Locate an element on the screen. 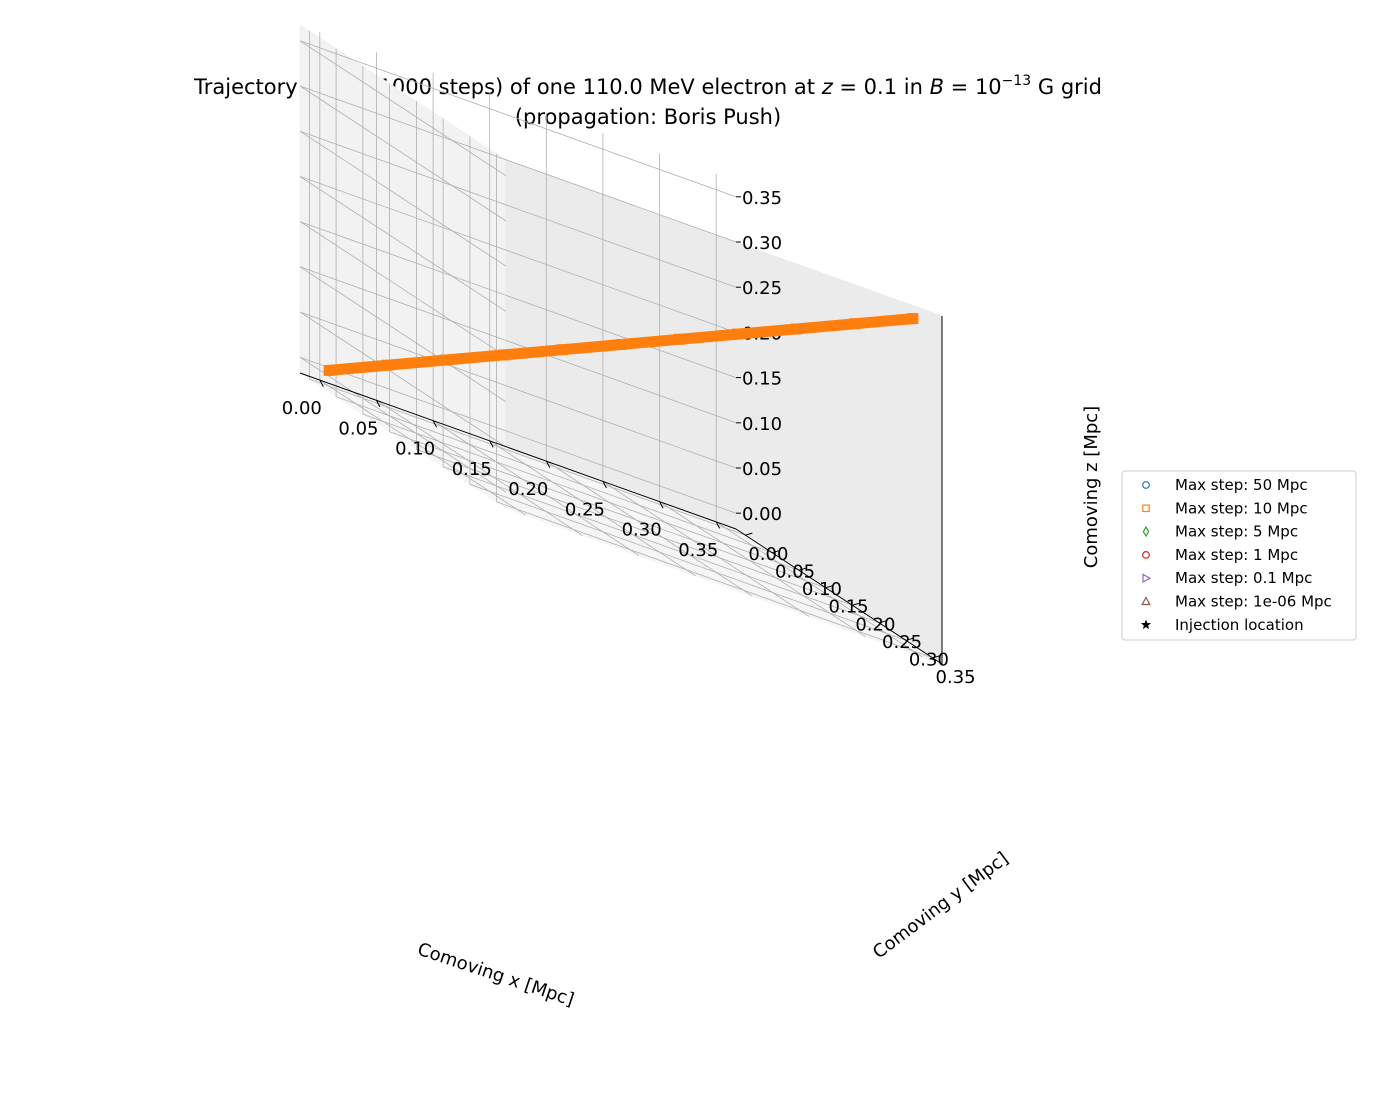 This screenshot has height=1105, width=1400. z-tick-label: 0.15 is located at coordinates (762, 379).